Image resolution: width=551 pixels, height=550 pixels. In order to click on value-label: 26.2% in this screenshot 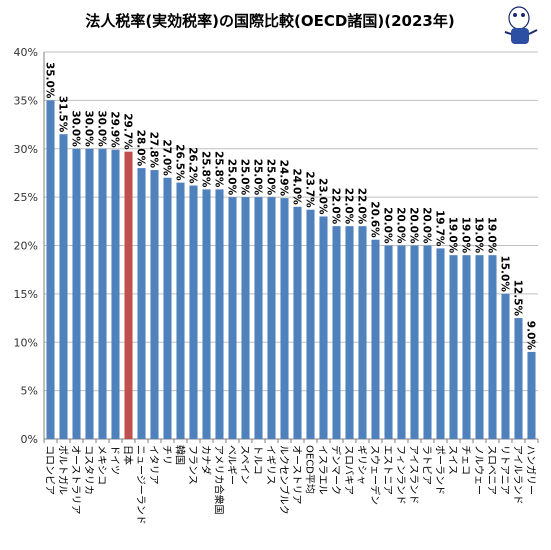, I will do `click(193, 165)`.